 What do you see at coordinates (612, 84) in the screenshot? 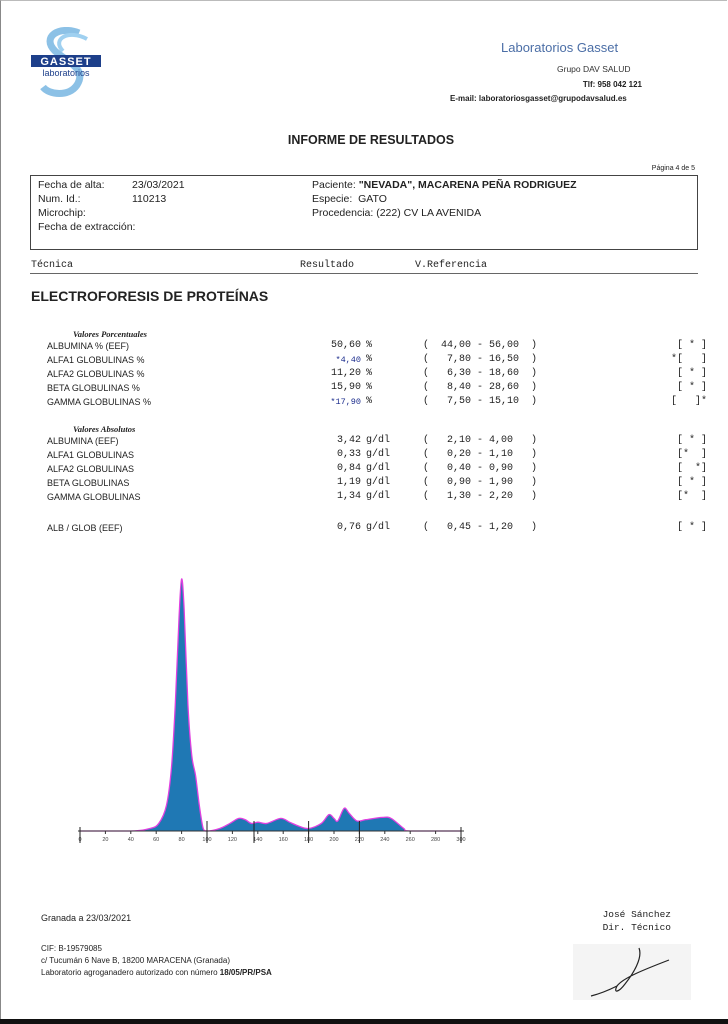
I see `phone: Tlf: 958 042 121` at bounding box center [612, 84].